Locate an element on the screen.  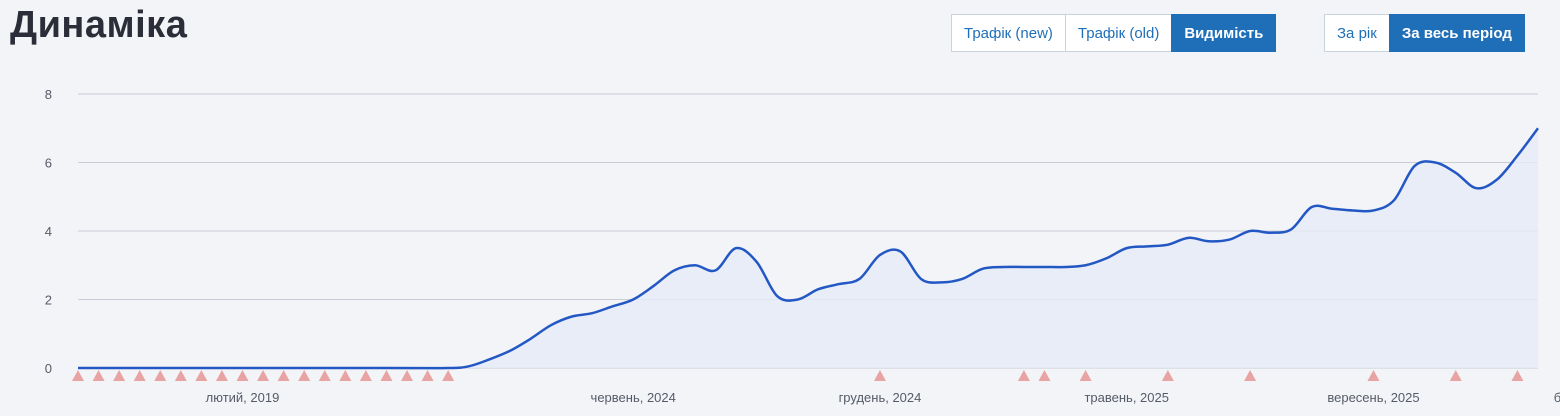
period-tabs: За рік За весь період is located at coordinates (1424, 33).